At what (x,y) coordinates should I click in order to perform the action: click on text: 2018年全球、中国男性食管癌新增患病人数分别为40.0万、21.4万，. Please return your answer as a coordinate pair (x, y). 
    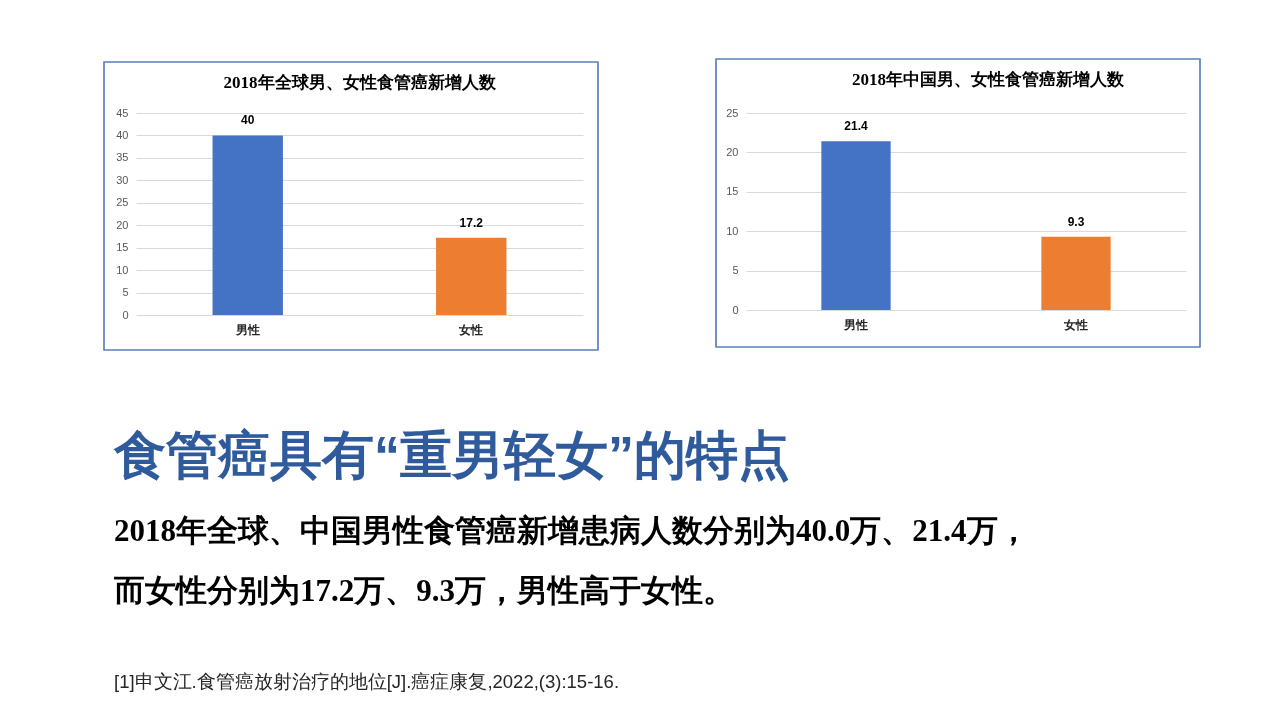
    Looking at the image, I should click on (571, 530).